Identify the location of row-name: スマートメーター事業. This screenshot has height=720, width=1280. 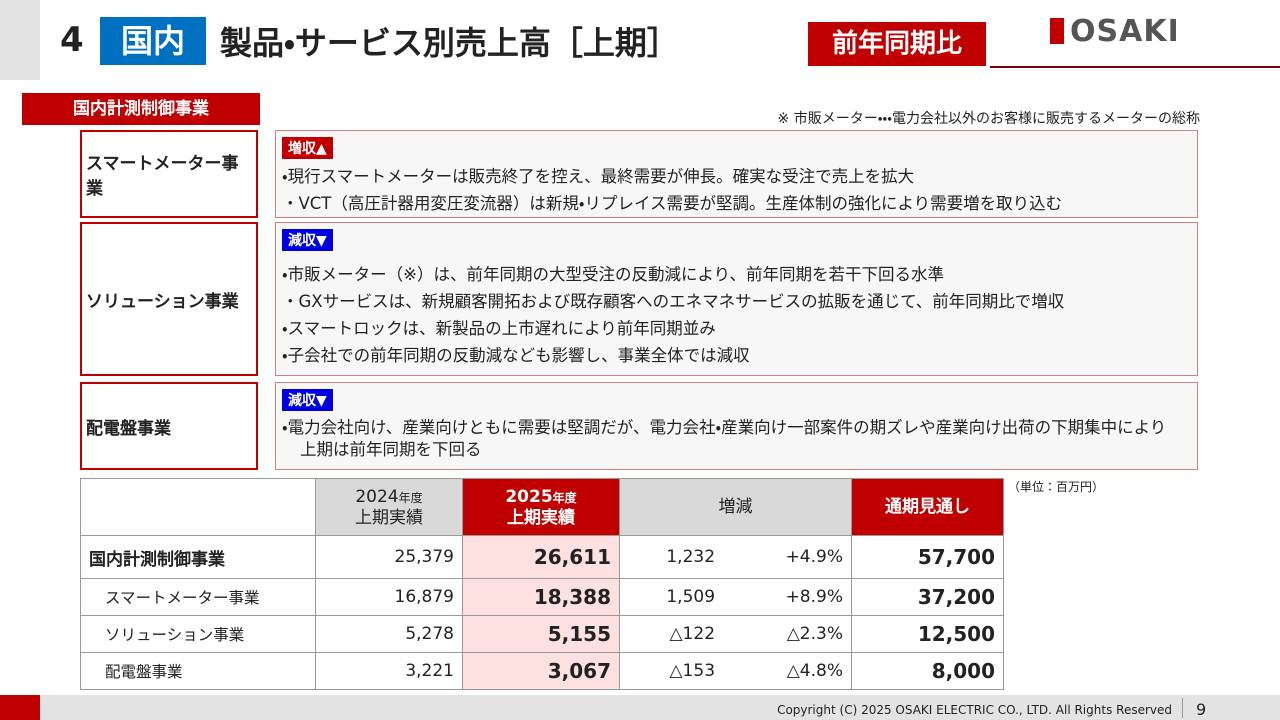
(198, 597).